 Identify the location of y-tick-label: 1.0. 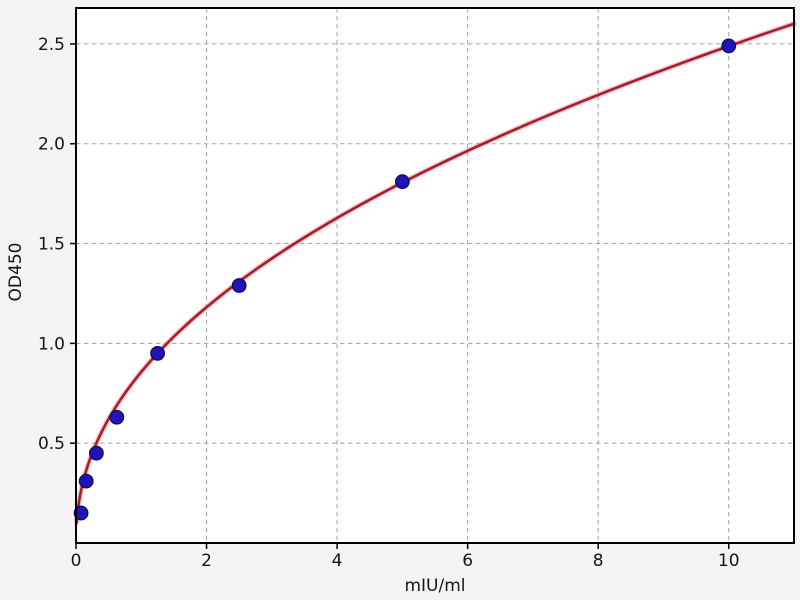
(51, 344).